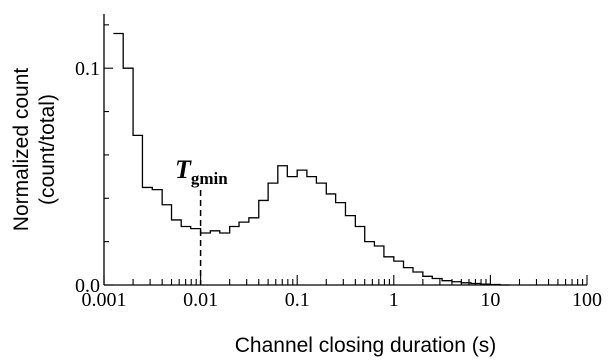 This screenshot has width=610, height=360. I want to click on x-tick-label: 1, so click(394, 300).